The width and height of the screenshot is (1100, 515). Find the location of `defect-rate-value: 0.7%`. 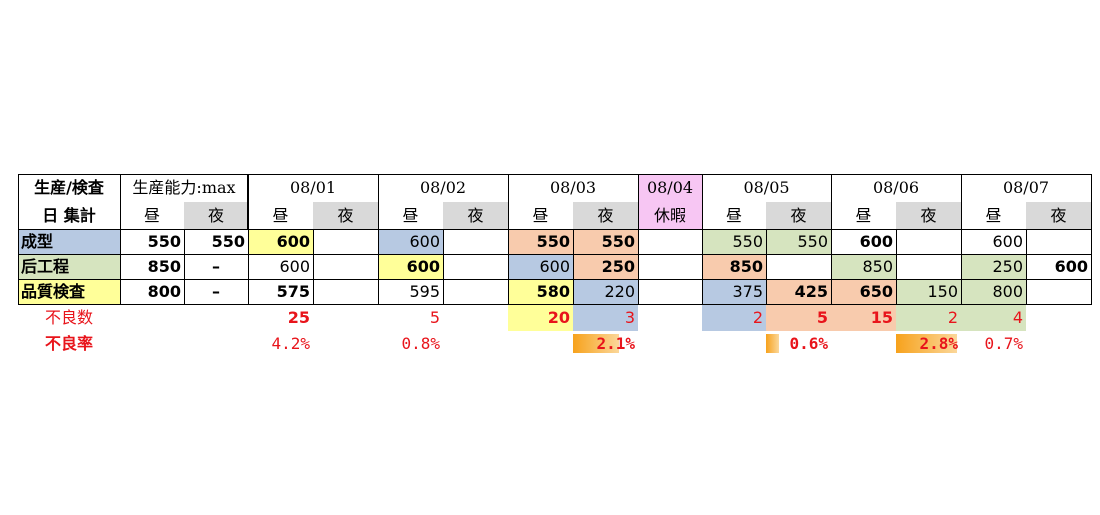

defect-rate-value: 0.7% is located at coordinates (1003, 343).